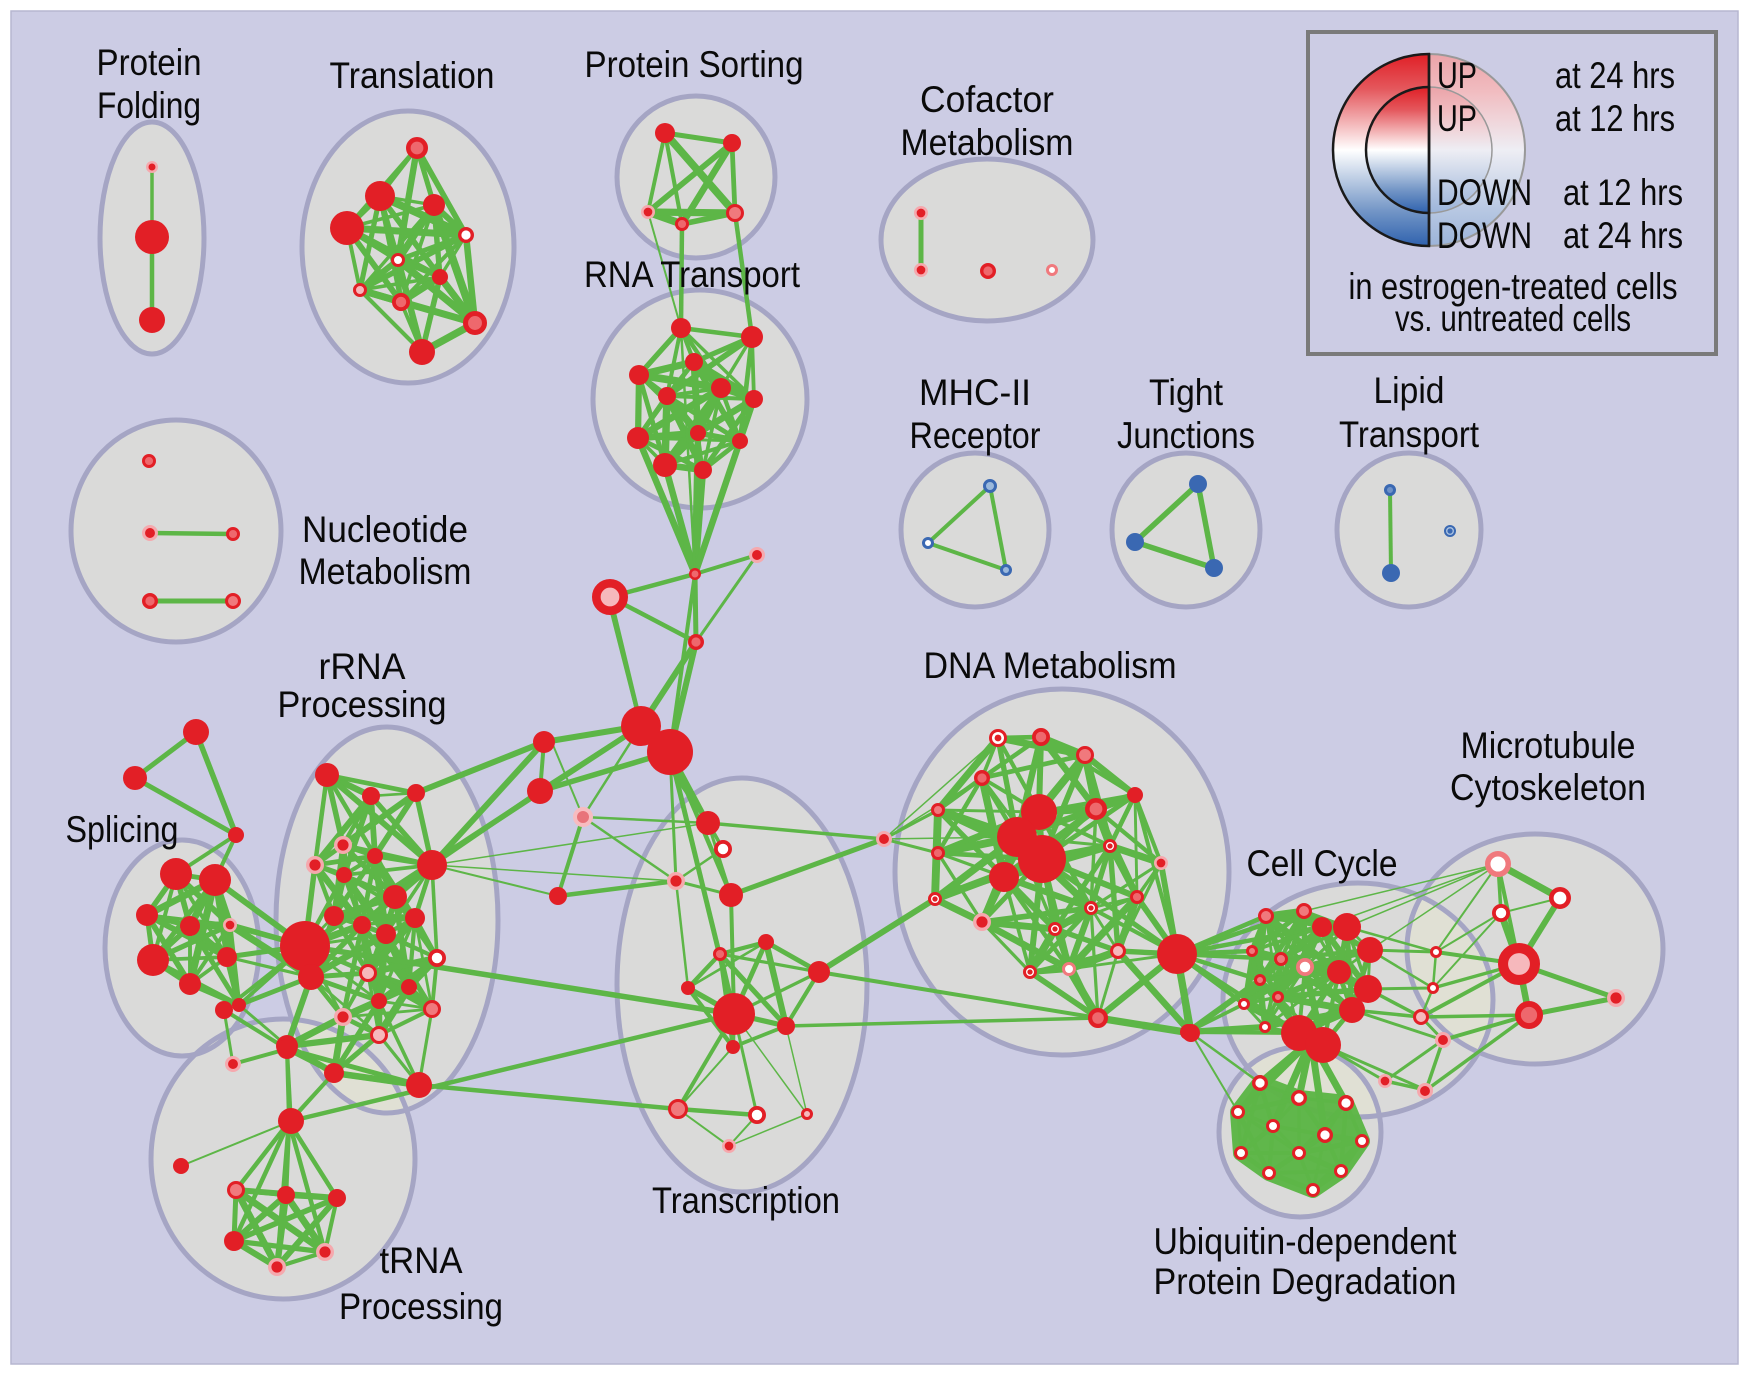  What do you see at coordinates (975, 435) in the screenshot?
I see `svg-text: Receptor` at bounding box center [975, 435].